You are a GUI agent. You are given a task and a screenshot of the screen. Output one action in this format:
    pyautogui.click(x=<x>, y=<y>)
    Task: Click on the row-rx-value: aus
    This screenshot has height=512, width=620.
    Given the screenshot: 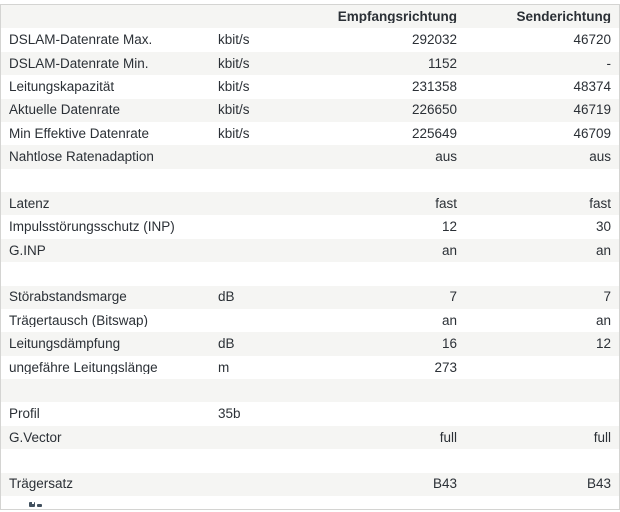 What is the action you would take?
    pyautogui.click(x=446, y=157)
    